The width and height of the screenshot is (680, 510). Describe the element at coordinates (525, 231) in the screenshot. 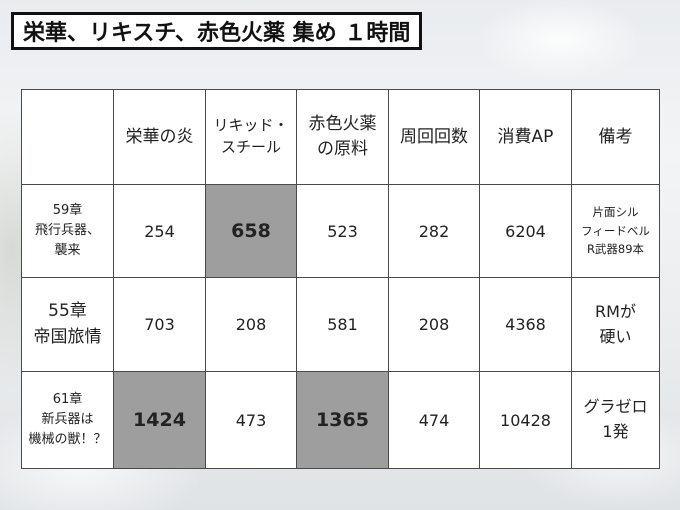

I see `cell-ap: 6204` at that location.